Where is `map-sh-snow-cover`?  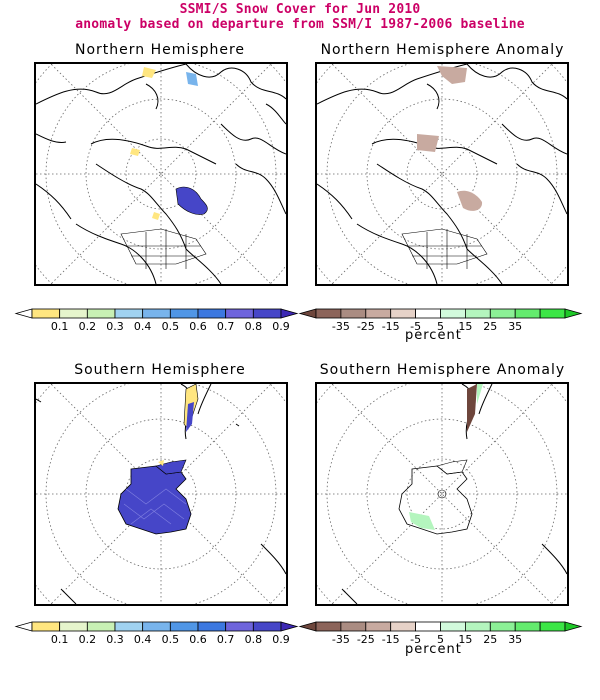 map-sh-snow-cover is located at coordinates (161, 494).